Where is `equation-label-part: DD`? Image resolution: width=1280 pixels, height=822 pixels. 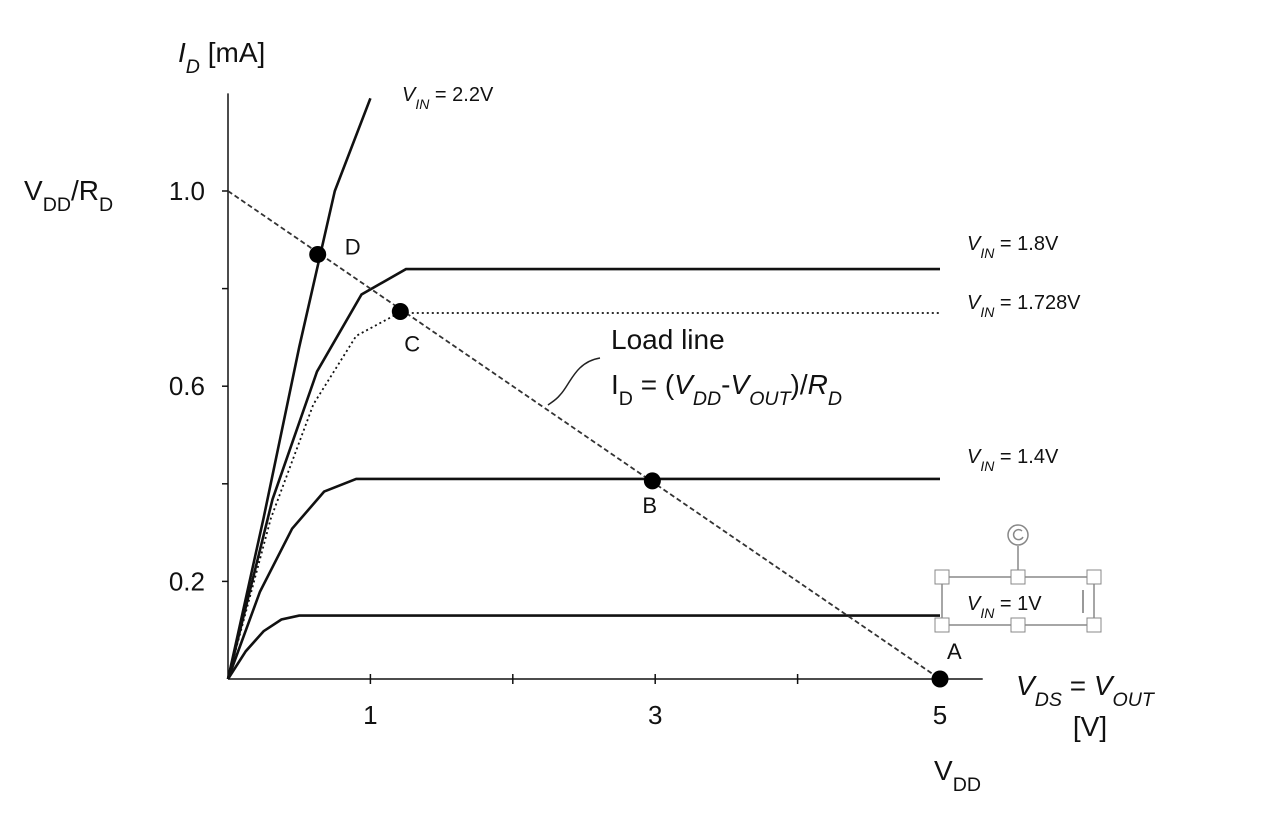
equation-label-part: DD is located at coordinates (707, 399).